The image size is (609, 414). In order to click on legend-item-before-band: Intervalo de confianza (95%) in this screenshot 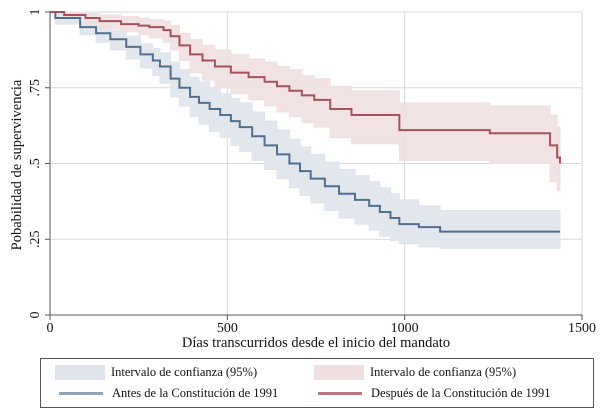, I will do `click(156, 372)`.